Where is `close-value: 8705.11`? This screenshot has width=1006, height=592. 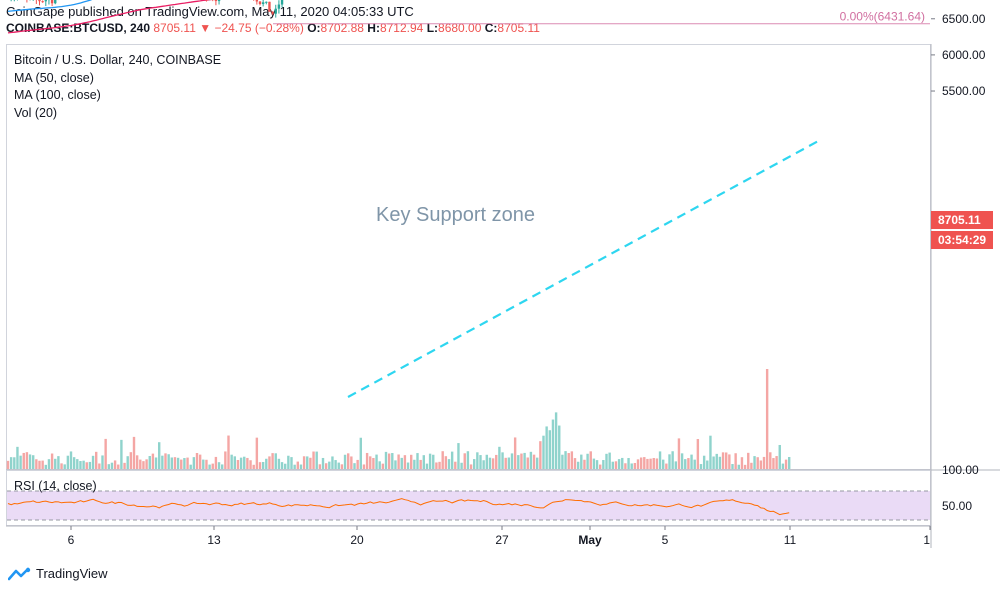
close-value: 8705.11 is located at coordinates (518, 28).